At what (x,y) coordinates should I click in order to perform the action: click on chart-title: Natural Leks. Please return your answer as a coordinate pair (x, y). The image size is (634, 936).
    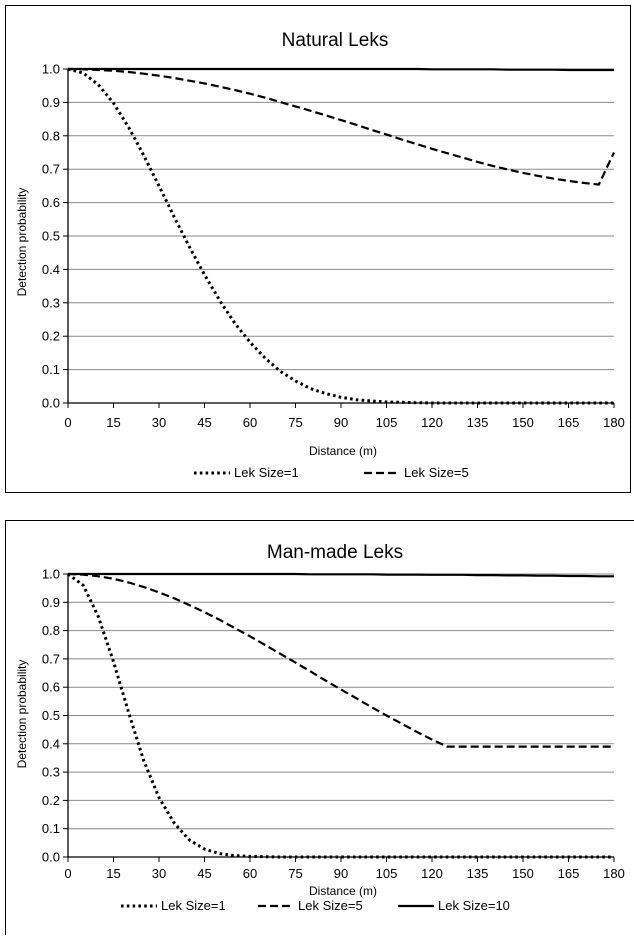
    Looking at the image, I should click on (335, 40).